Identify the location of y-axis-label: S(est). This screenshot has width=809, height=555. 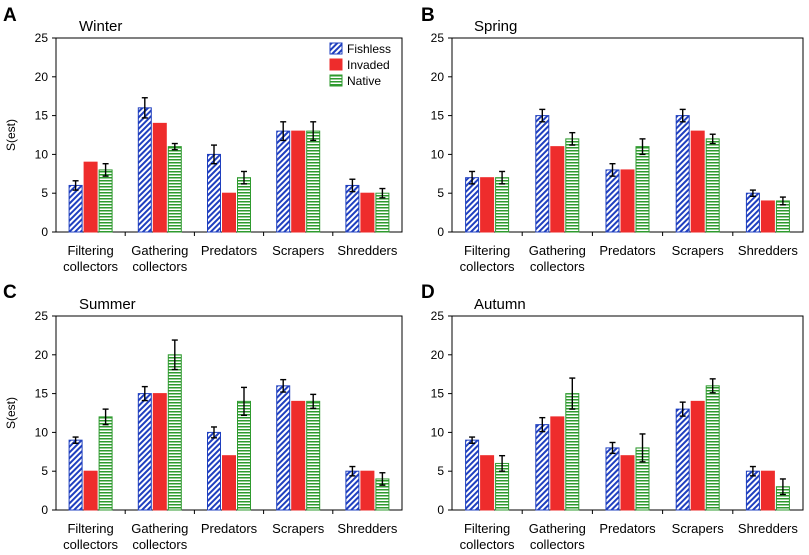
(11, 135).